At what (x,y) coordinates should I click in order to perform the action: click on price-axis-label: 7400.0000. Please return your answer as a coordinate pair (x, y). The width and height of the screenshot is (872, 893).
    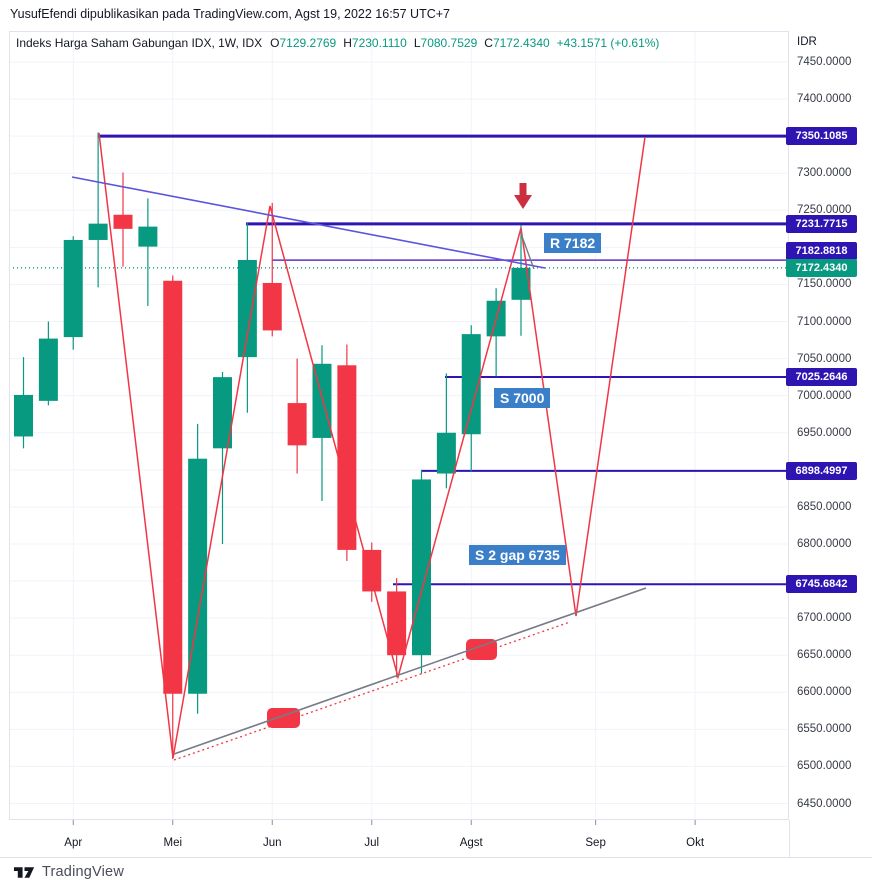
    Looking at the image, I should click on (824, 99).